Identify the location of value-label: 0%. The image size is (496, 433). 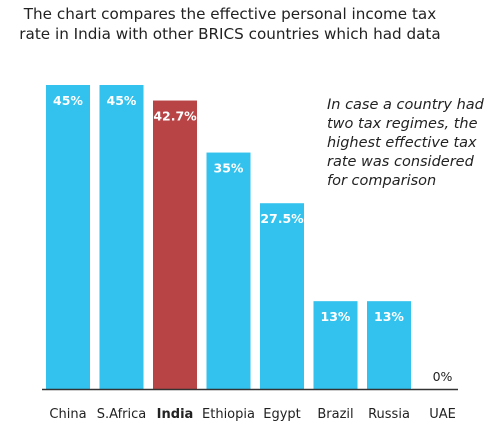
(443, 376).